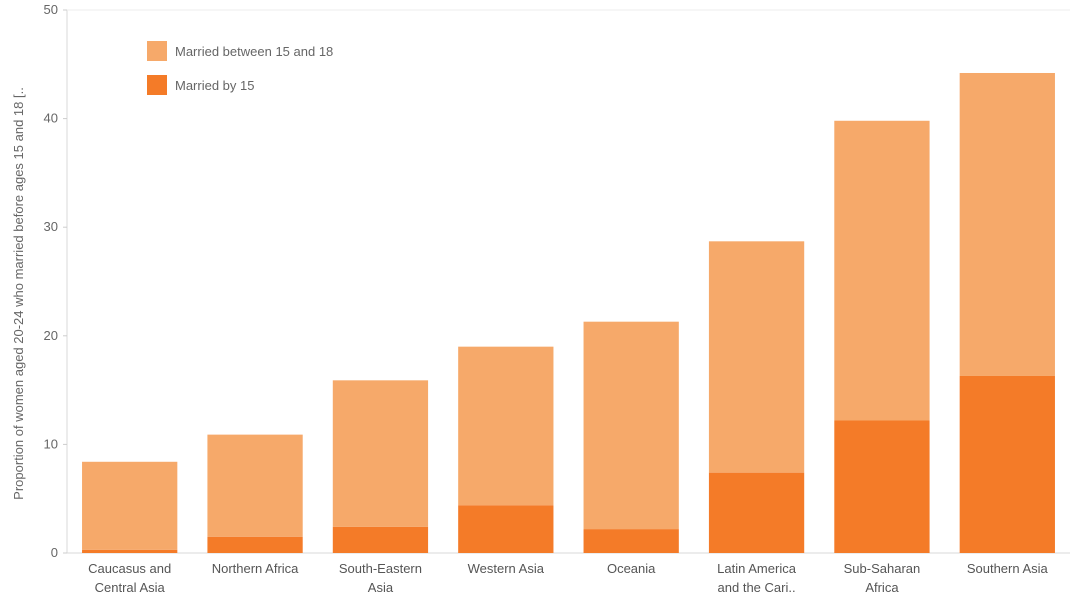  I want to click on category-label: Northern Africa, so click(255, 568).